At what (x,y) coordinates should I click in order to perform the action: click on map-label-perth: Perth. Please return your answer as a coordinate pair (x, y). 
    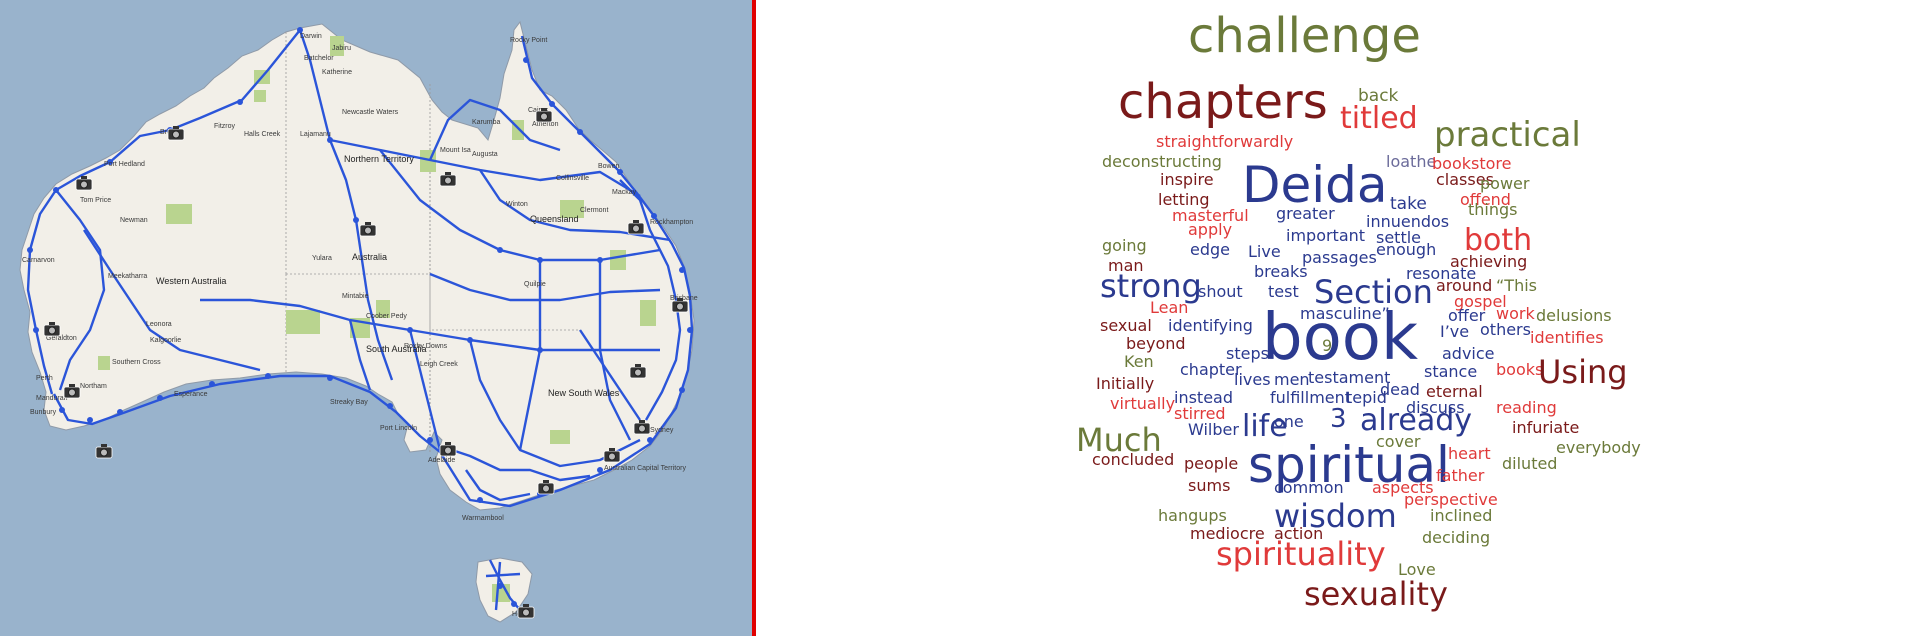
    Looking at the image, I should click on (44, 378).